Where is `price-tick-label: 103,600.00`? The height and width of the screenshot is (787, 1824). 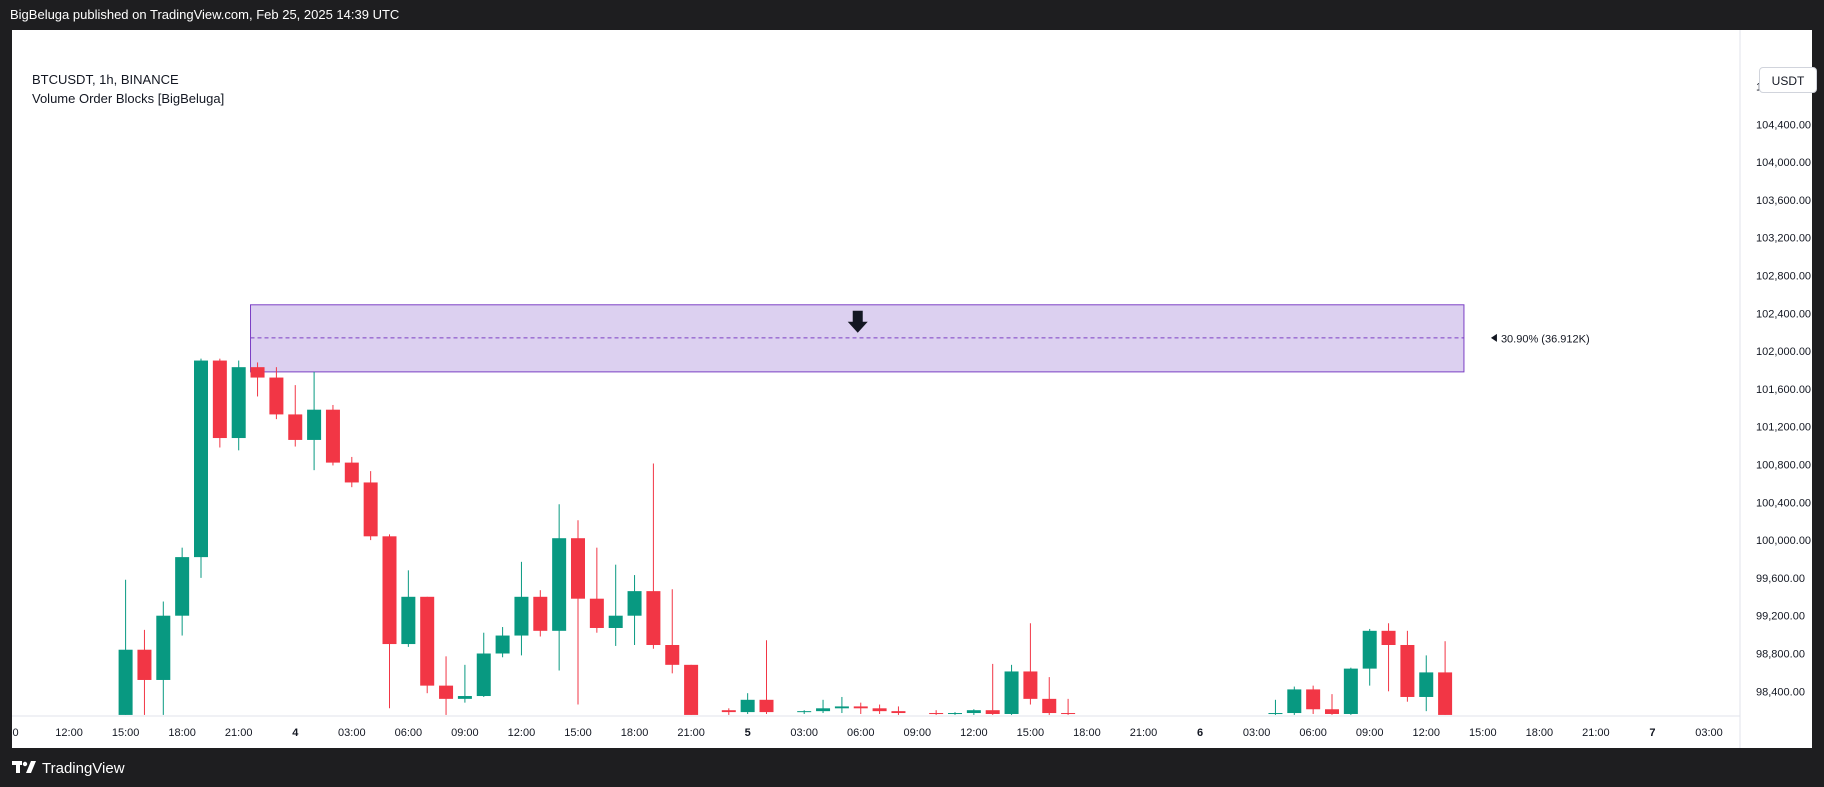 price-tick-label: 103,600.00 is located at coordinates (1783, 201).